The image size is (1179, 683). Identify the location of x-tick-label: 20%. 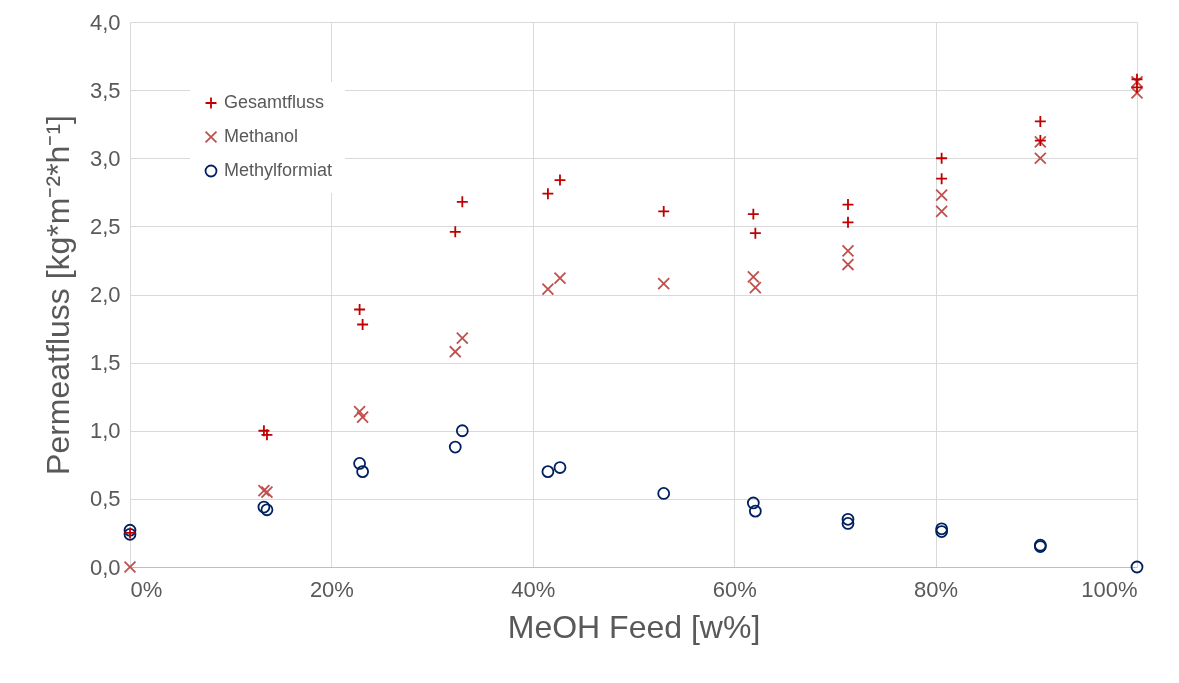
(331, 589).